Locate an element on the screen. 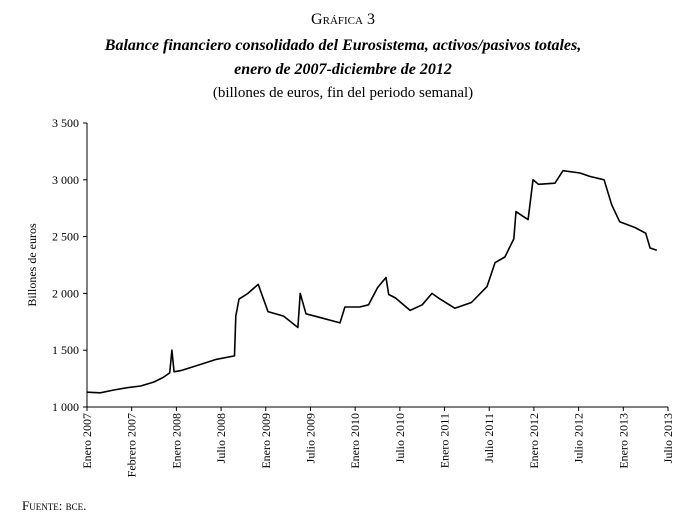  x-tick-label: Enero 2007 is located at coordinates (87, 441).